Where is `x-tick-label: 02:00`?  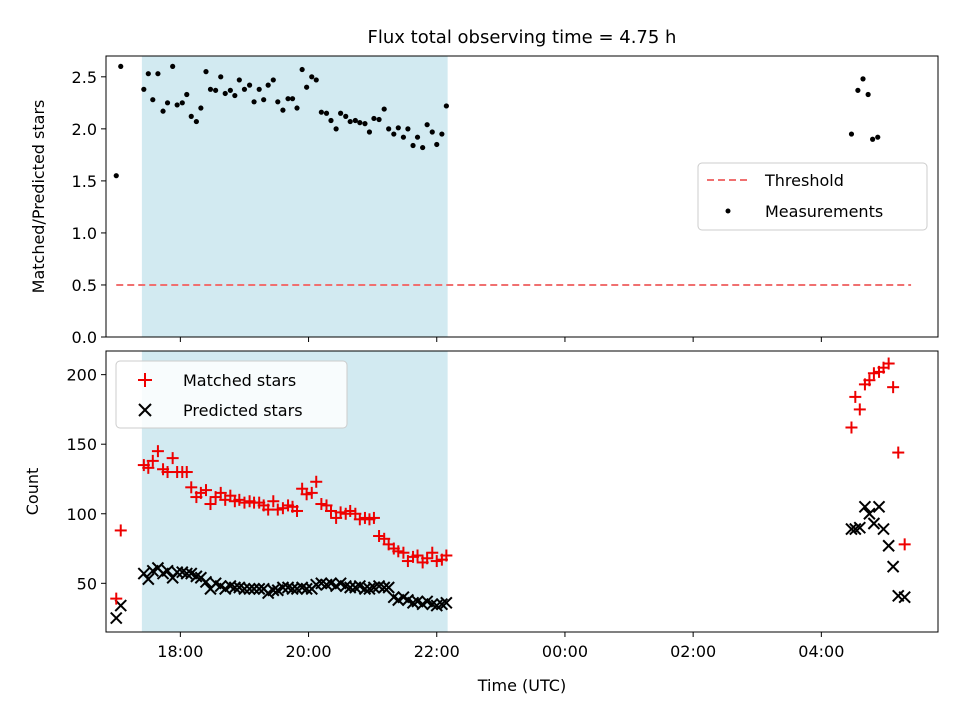
x-tick-label: 02:00 is located at coordinates (693, 651).